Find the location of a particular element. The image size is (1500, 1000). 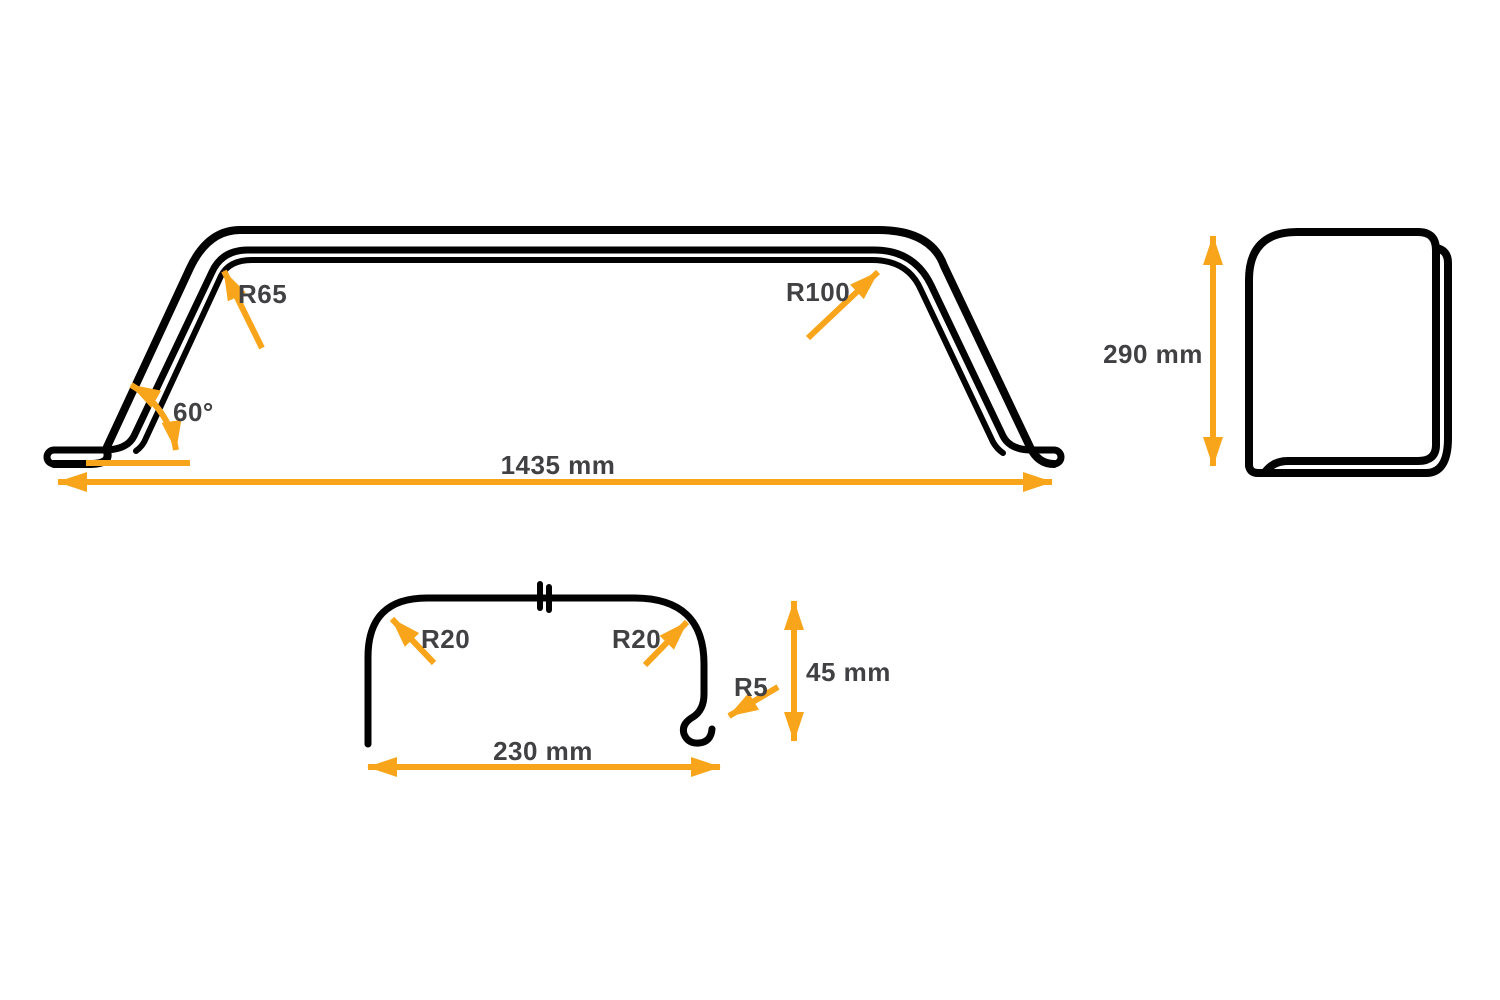

front-view: 290 mm is located at coordinates (1277, 352).